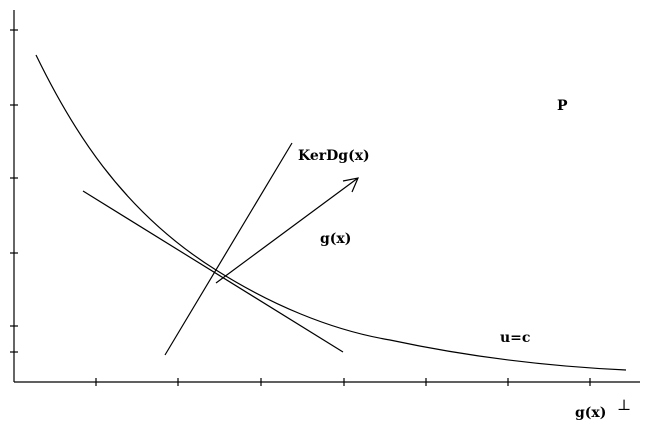 The height and width of the screenshot is (429, 656). I want to click on gradient-arrow-head, so click(351, 185).